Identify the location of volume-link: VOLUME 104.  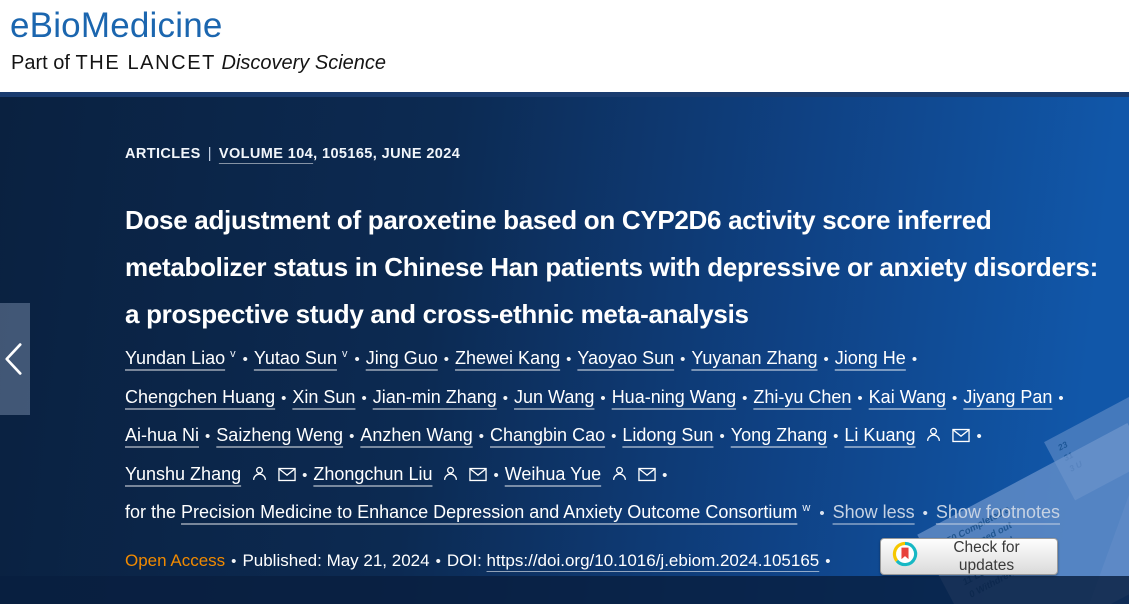
(266, 154).